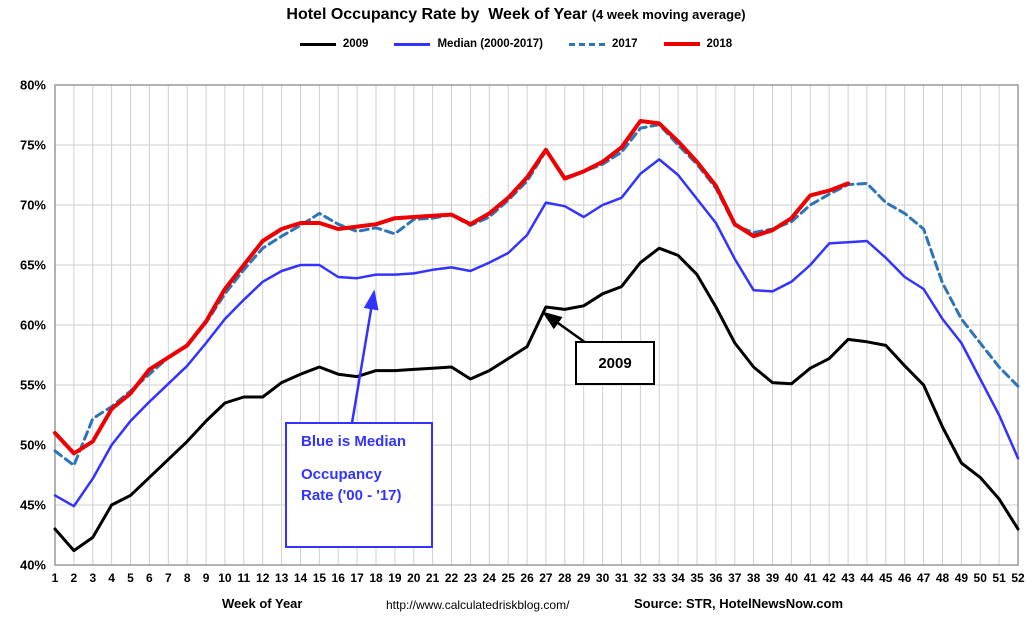 The width and height of the screenshot is (1032, 622). What do you see at coordinates (339, 578) in the screenshot?
I see `x-tick-label: 16` at bounding box center [339, 578].